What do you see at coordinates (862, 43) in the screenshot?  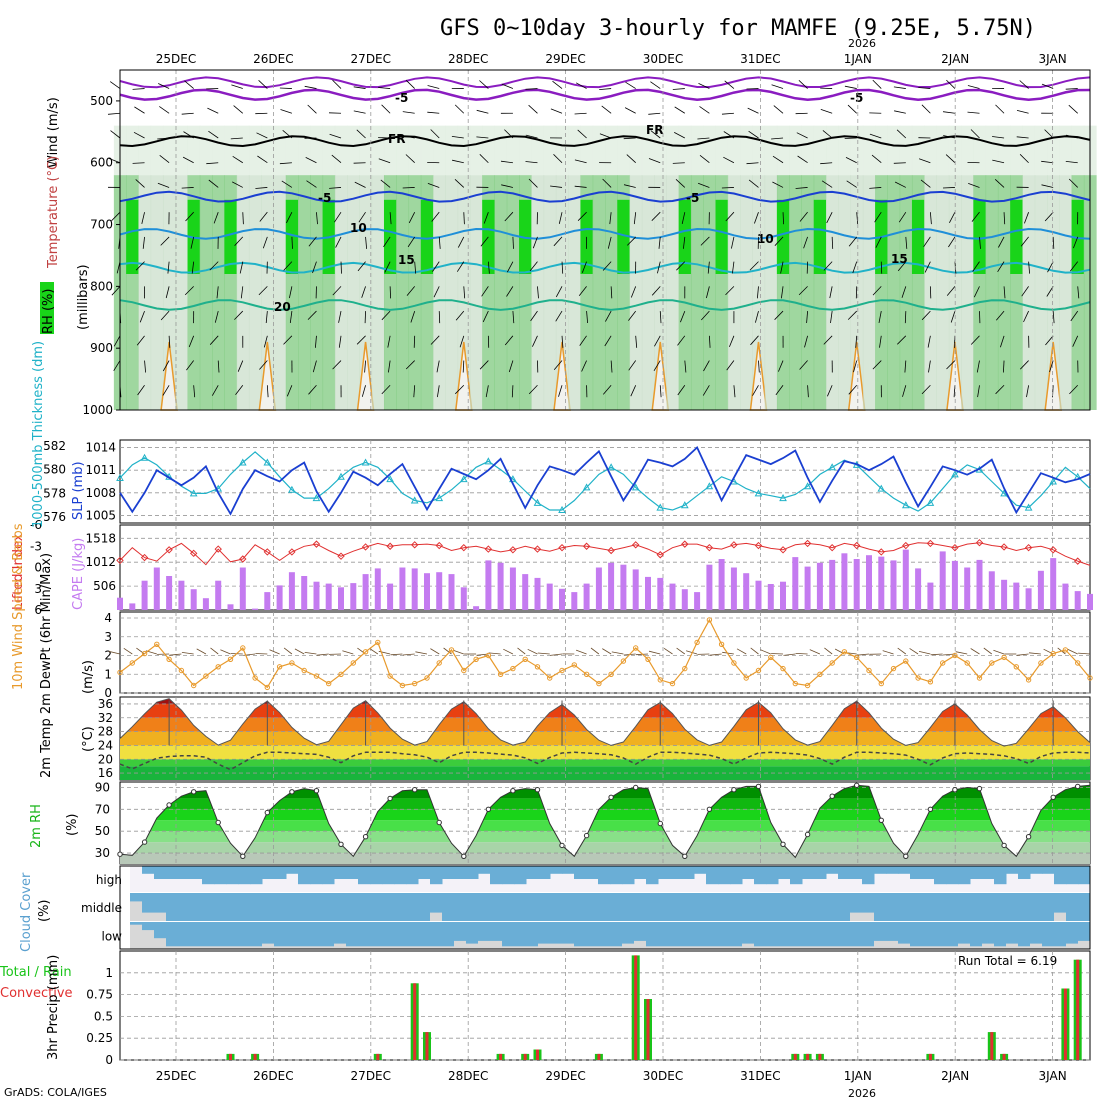 I see `top-year-label: 2026` at bounding box center [862, 43].